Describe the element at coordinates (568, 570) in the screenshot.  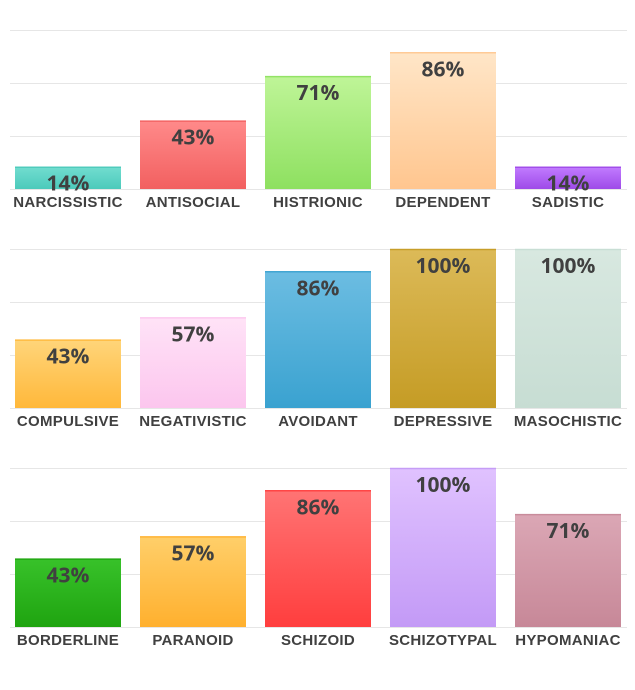
I see `bar-hypomaniac` at that location.